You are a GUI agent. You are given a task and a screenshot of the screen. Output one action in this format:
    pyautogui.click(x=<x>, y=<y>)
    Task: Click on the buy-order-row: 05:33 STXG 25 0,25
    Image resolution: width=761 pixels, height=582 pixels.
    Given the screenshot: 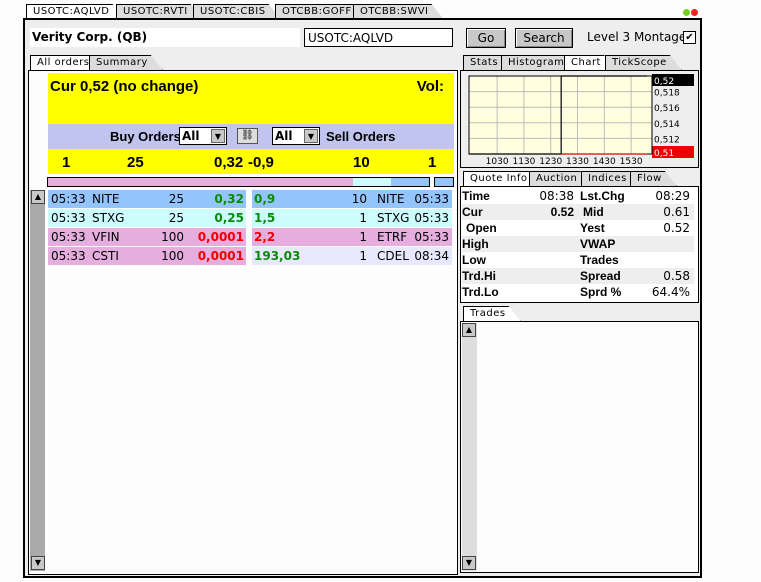 What is the action you would take?
    pyautogui.click(x=147, y=218)
    